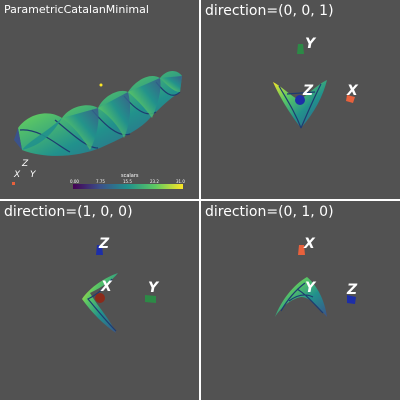  Describe the element at coordinates (128, 186) in the screenshot. I see `scalar-bar` at that location.